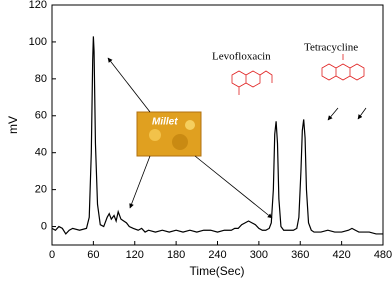 This screenshot has height=287, width=392. Describe the element at coordinates (298, 74) in the screenshot. I see `molecule` at that location.